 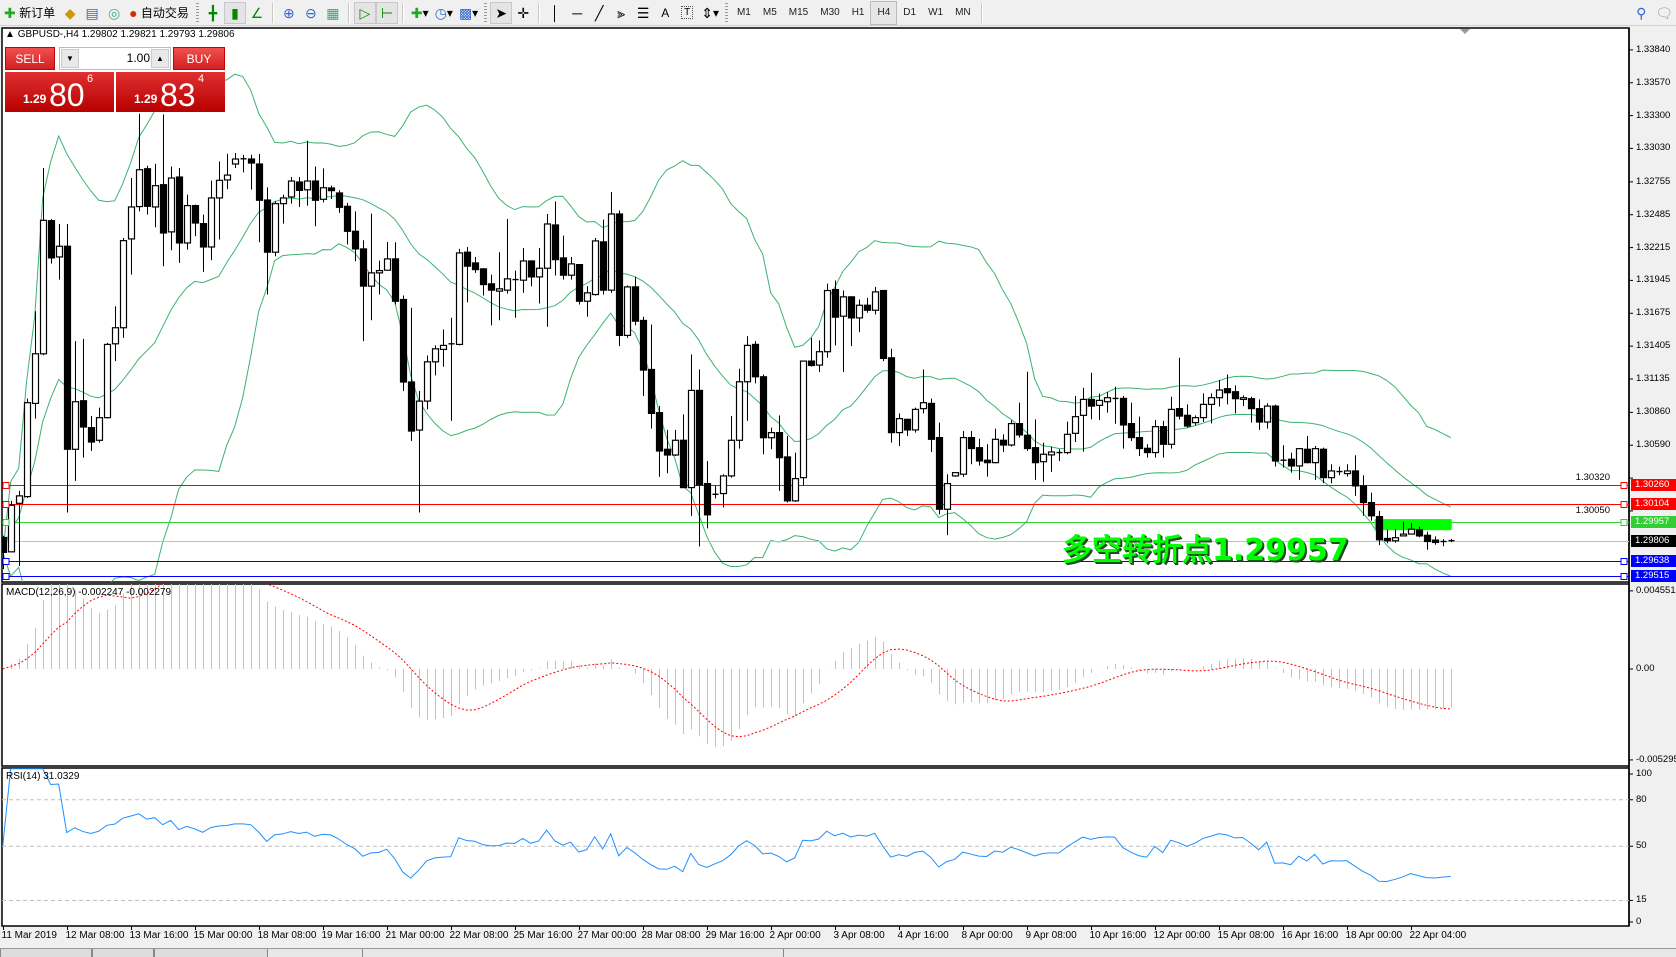 What do you see at coordinates (1592, 478) in the screenshot?
I see `price-tick-label: 1.30320` at bounding box center [1592, 478].